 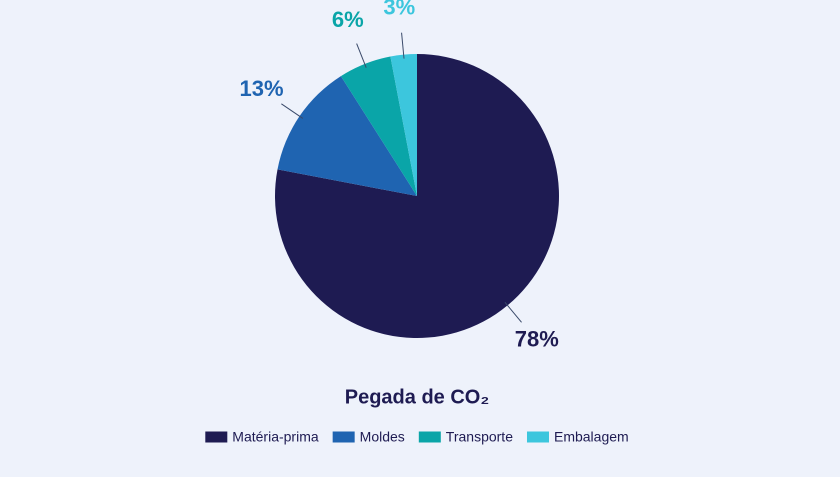 I want to click on chart-title: Pegada de CO₂, so click(x=417, y=397).